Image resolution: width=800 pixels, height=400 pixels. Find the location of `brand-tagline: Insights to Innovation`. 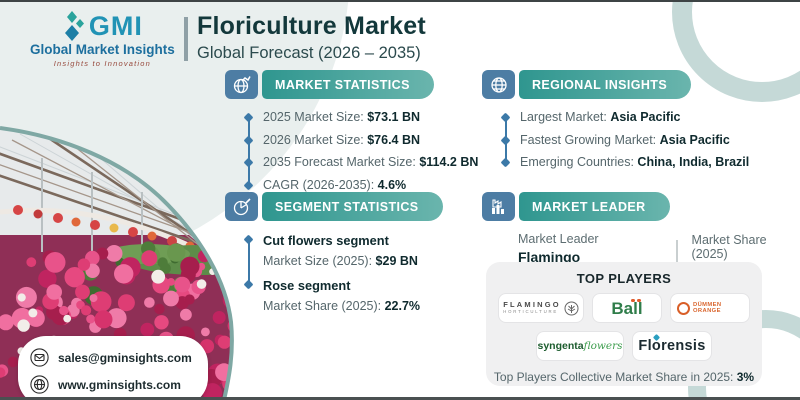

brand-tagline: Insights to Innovation is located at coordinates (102, 63).